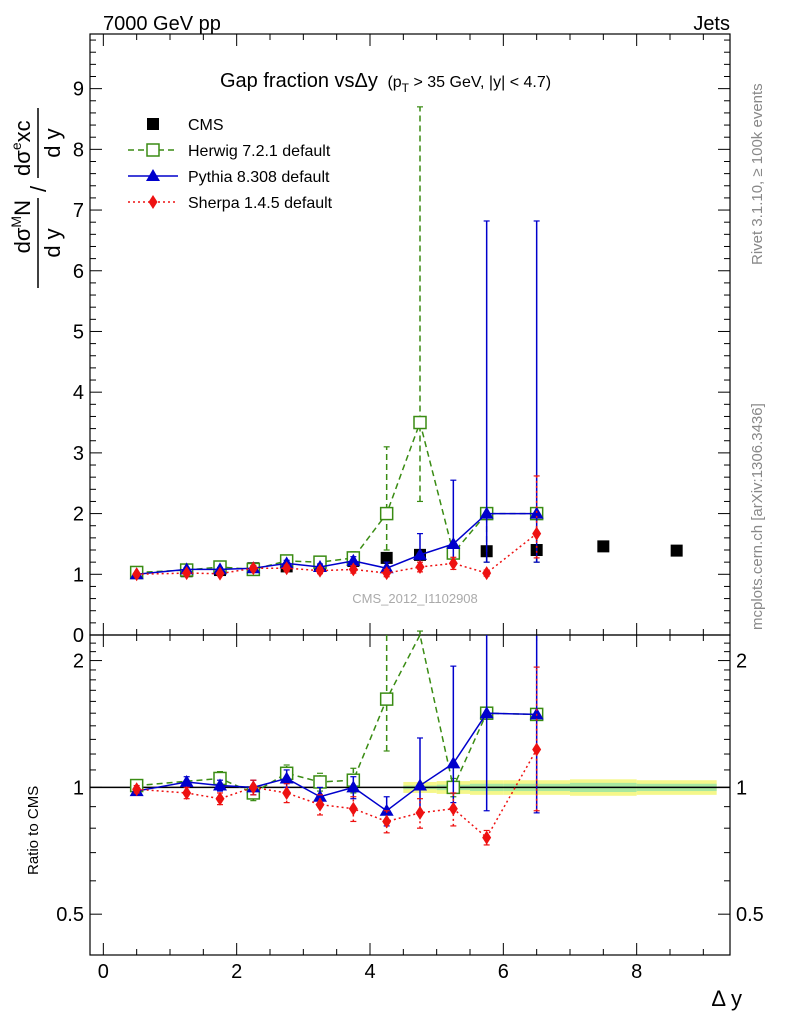  I want to click on y-tick-label: 6, so click(78, 272).